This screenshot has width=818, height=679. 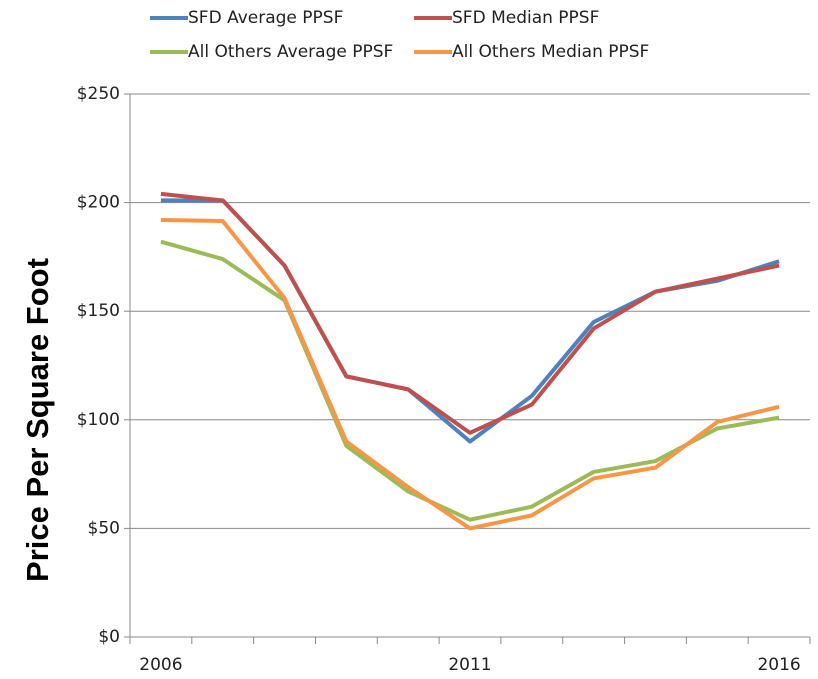 What do you see at coordinates (290, 52) in the screenshot?
I see `legend-label: All Others Average PPSF` at bounding box center [290, 52].